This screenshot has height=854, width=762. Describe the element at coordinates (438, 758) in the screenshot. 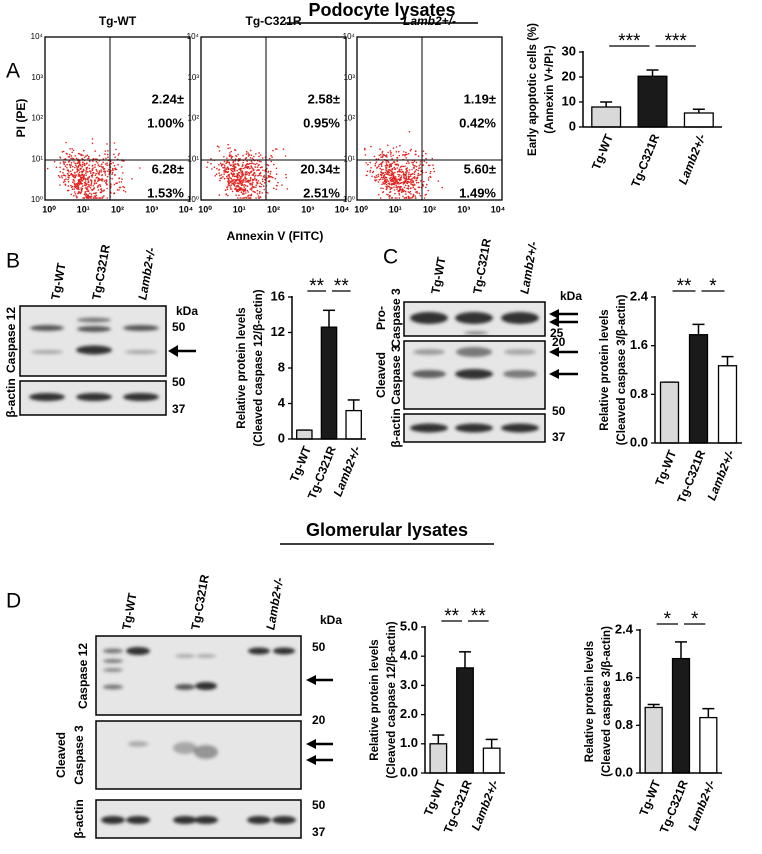

I see `bar` at that location.